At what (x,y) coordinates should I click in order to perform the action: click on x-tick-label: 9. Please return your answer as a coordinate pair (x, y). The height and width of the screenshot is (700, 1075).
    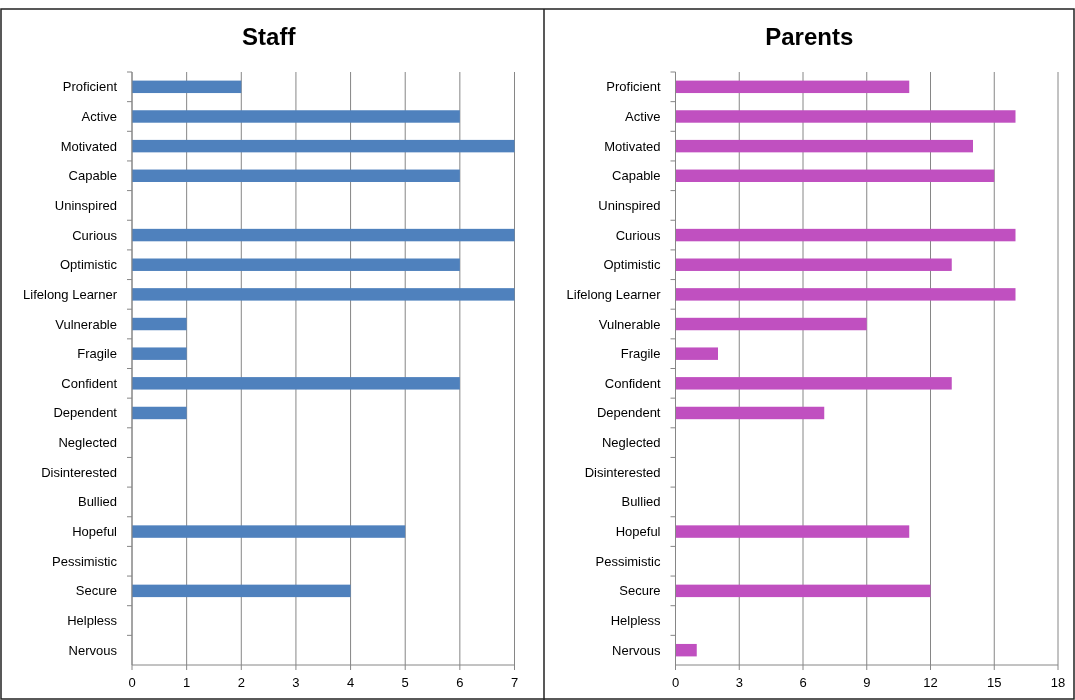
    Looking at the image, I should click on (867, 682).